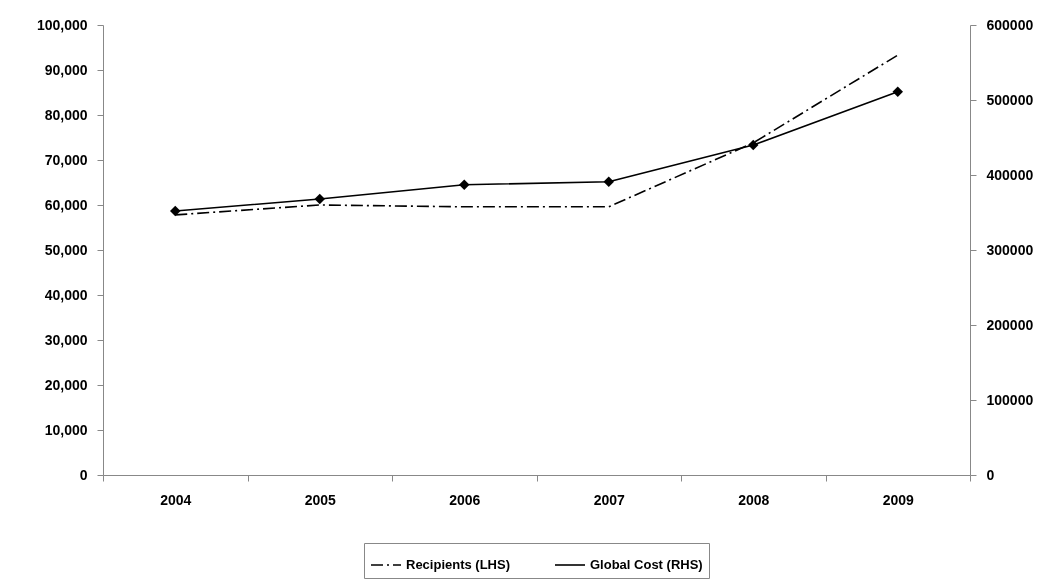  Describe the element at coordinates (1010, 174) in the screenshot. I see `y2-tick-label: 400000` at that location.